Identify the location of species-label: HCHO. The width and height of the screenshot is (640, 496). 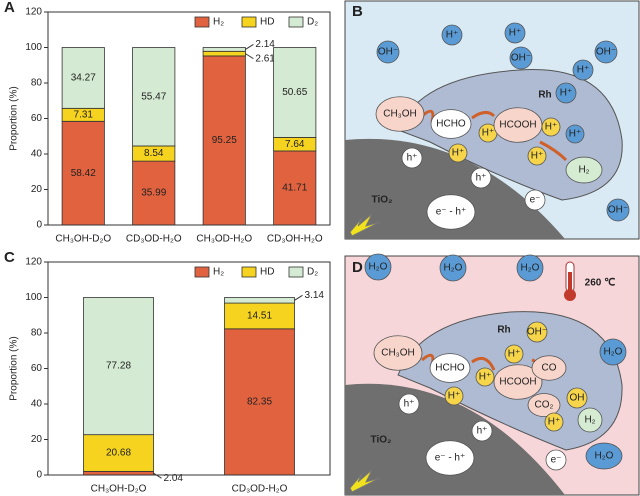
(450, 368).